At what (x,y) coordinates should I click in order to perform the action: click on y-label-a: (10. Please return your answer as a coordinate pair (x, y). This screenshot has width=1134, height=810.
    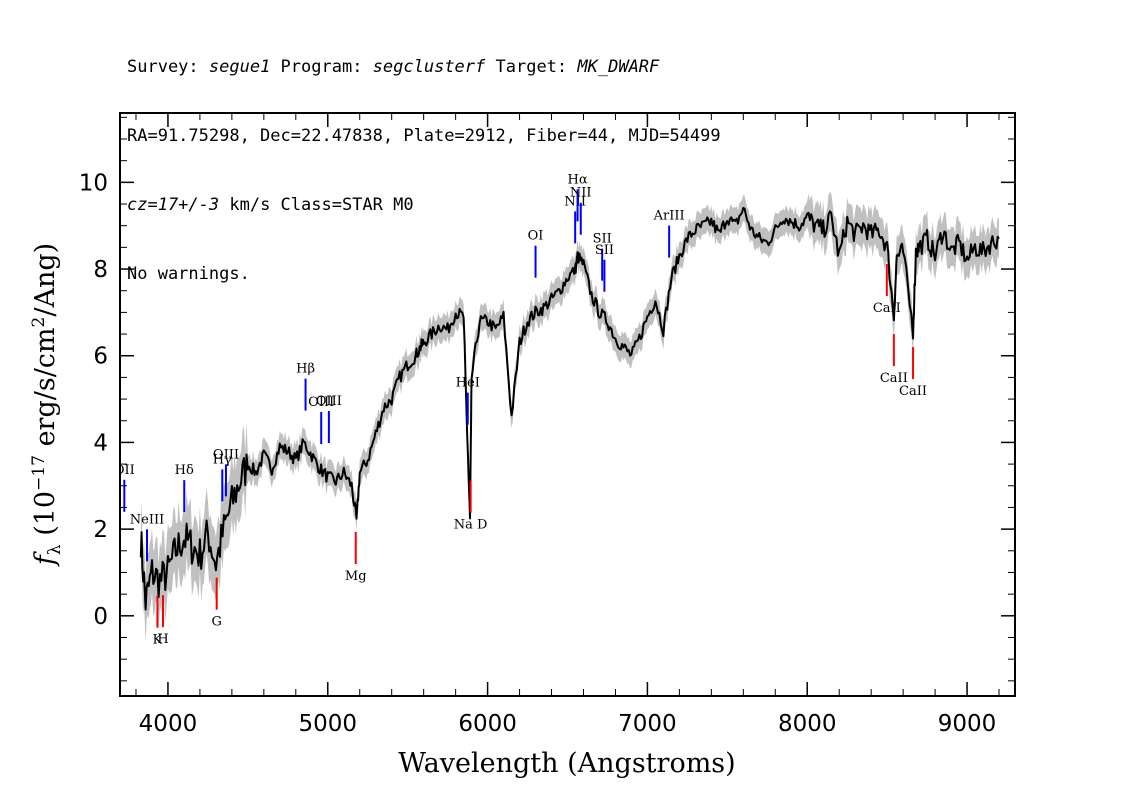
    Looking at the image, I should click on (45, 517).